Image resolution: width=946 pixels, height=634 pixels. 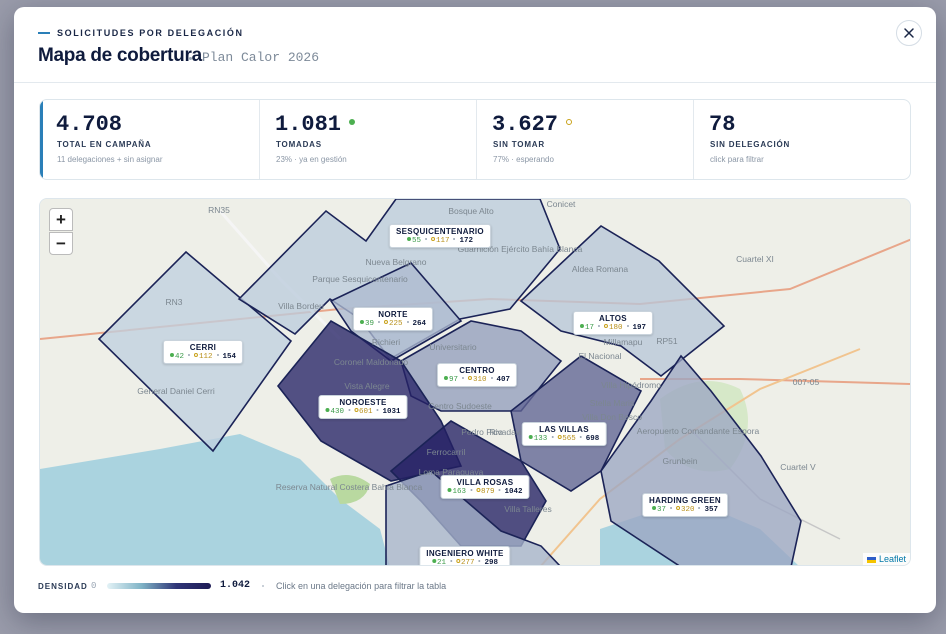 What do you see at coordinates (363, 407) in the screenshot?
I see `delegation-label: NOROESTE 430 601 1031` at bounding box center [363, 407].